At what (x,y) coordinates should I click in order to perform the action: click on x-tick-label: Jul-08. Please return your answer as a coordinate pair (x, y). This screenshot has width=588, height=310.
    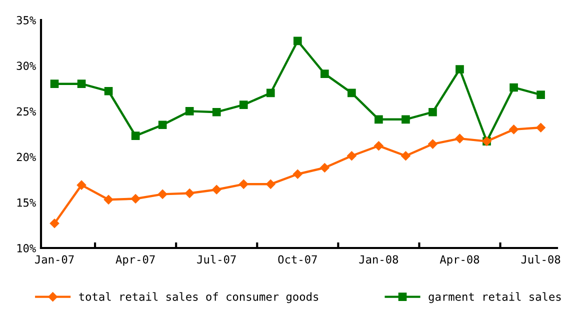
    Looking at the image, I should click on (540, 259).